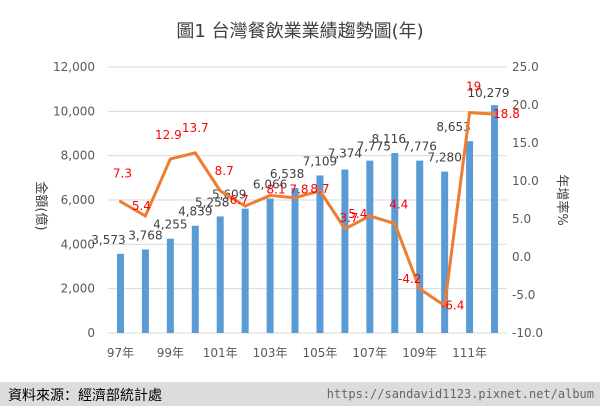 The width and height of the screenshot is (600, 406). Describe the element at coordinates (287, 174) in the screenshot. I see `bar-value-label: 6,538` at that location.